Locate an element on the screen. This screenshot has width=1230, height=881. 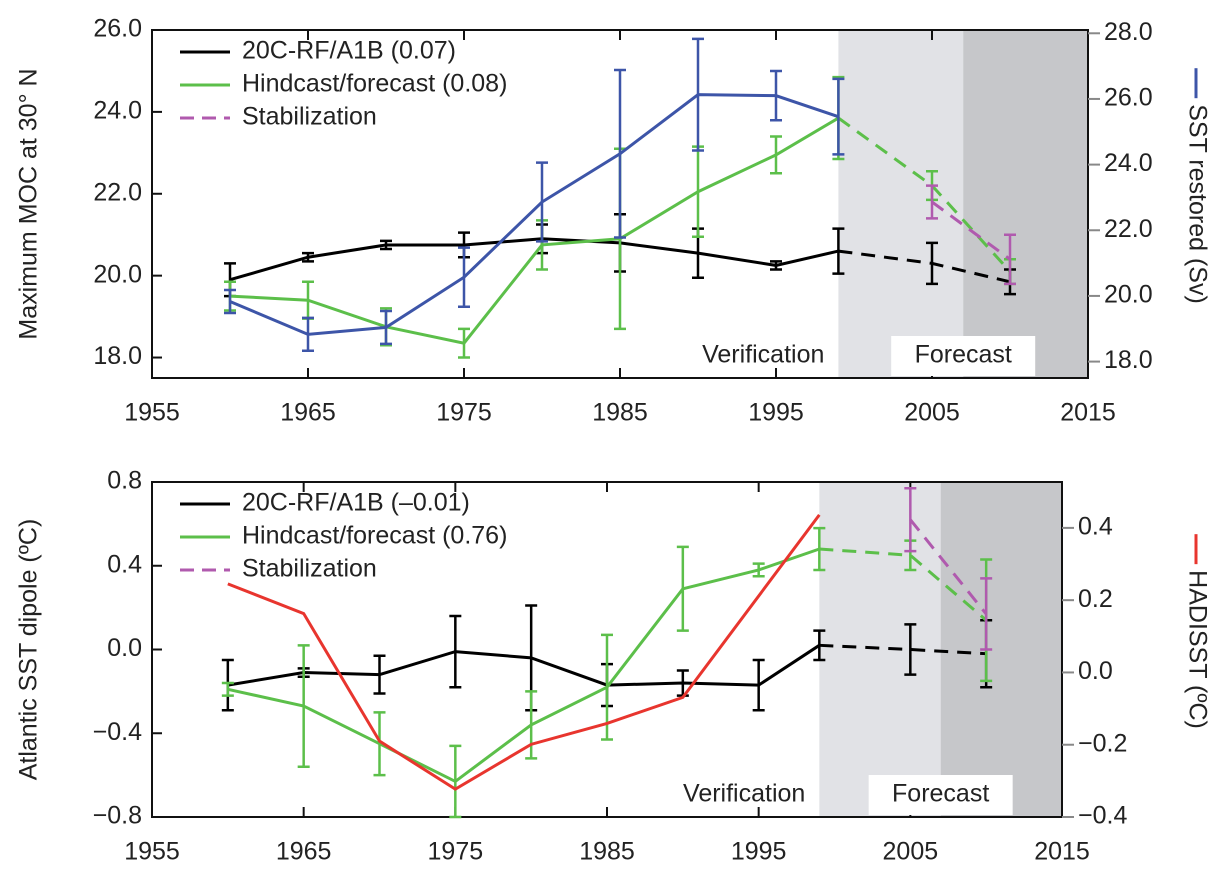
legend-label: 20C-RF/A1B (0.07) is located at coordinates (349, 51).